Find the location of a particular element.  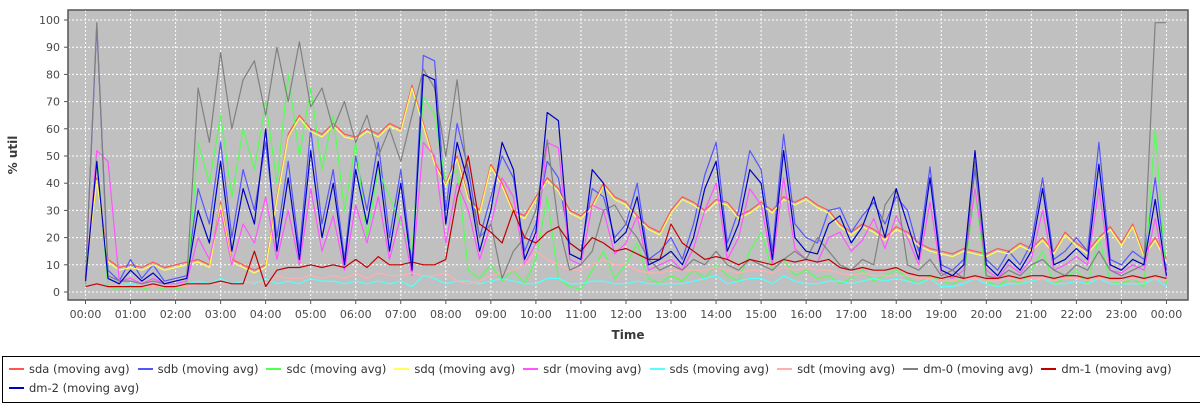

y-tick-label: 70 is located at coordinates (53, 102).